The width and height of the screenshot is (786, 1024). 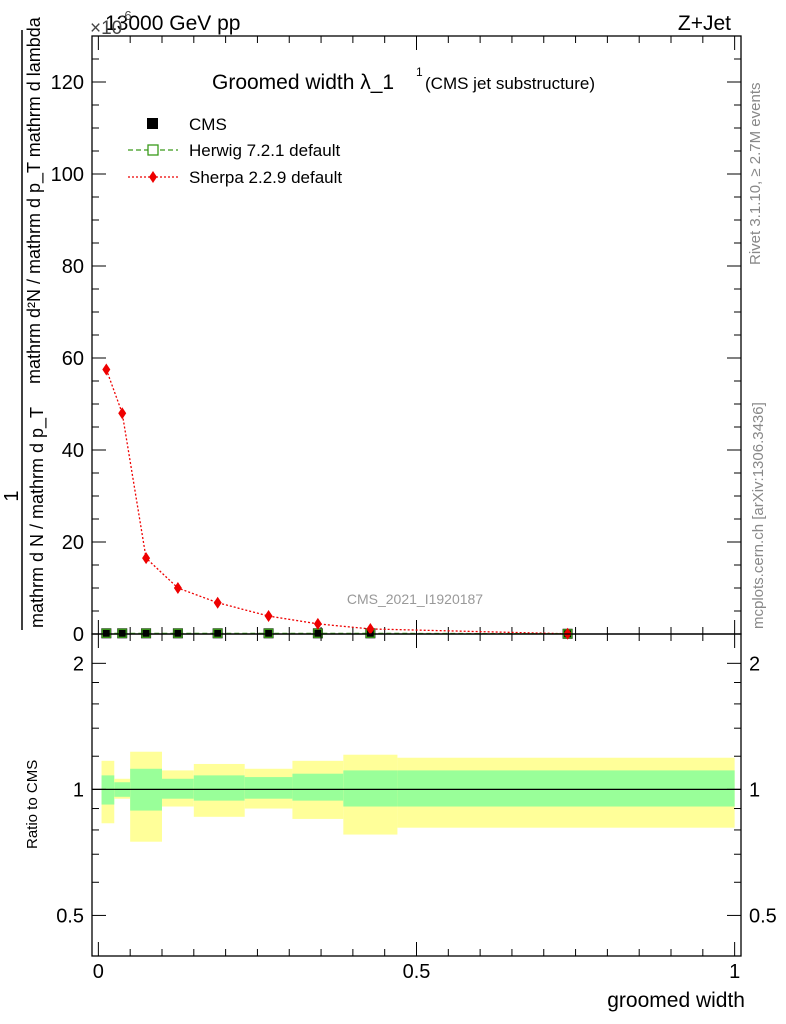 What do you see at coordinates (754, 790) in the screenshot?
I see `ratio-tick-label-right: 1` at bounding box center [754, 790].